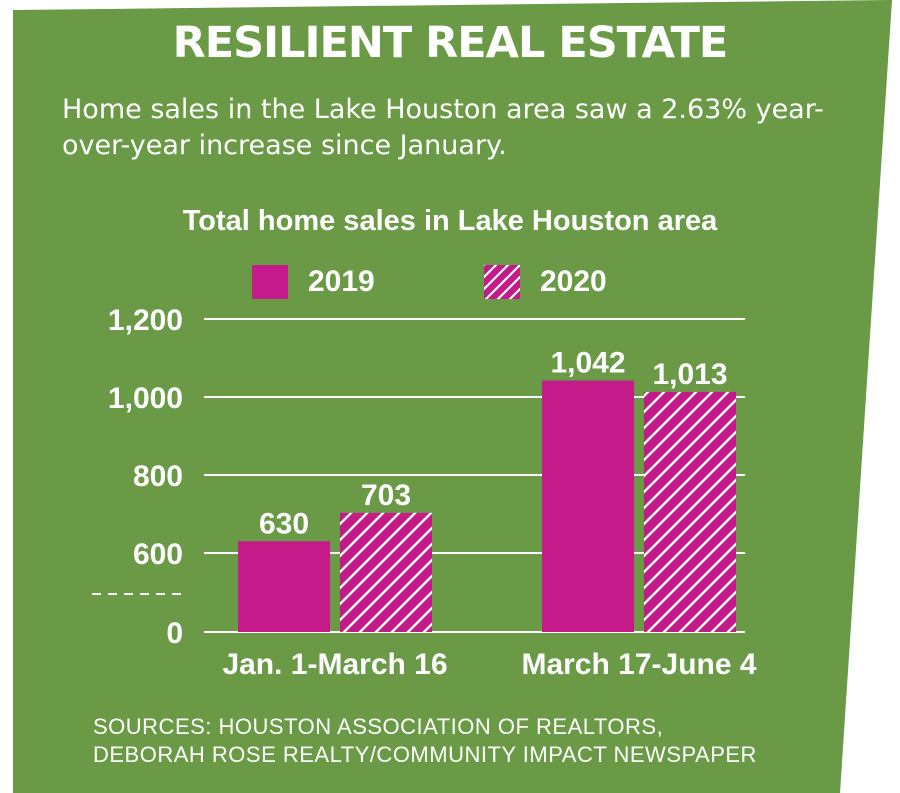 Image resolution: width=900 pixels, height=793 pixels. I want to click on legend-swatch-solid, so click(270, 282).